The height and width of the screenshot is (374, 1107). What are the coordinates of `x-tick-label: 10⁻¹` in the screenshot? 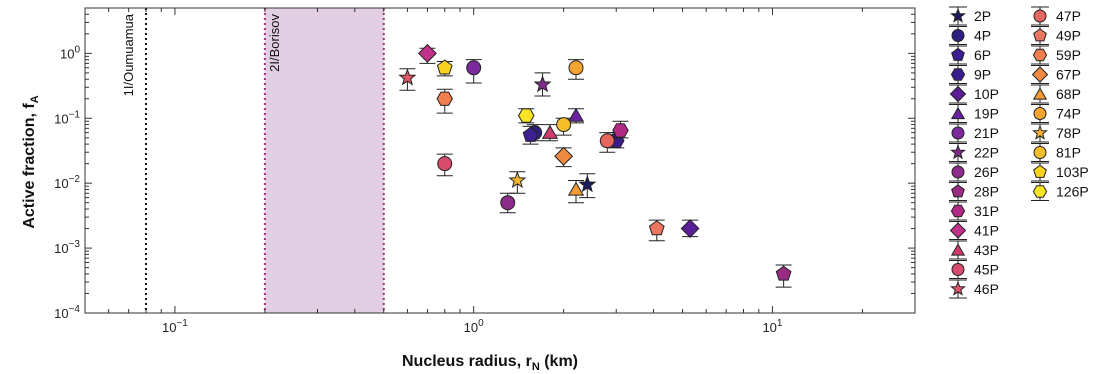 It's located at (175, 326).